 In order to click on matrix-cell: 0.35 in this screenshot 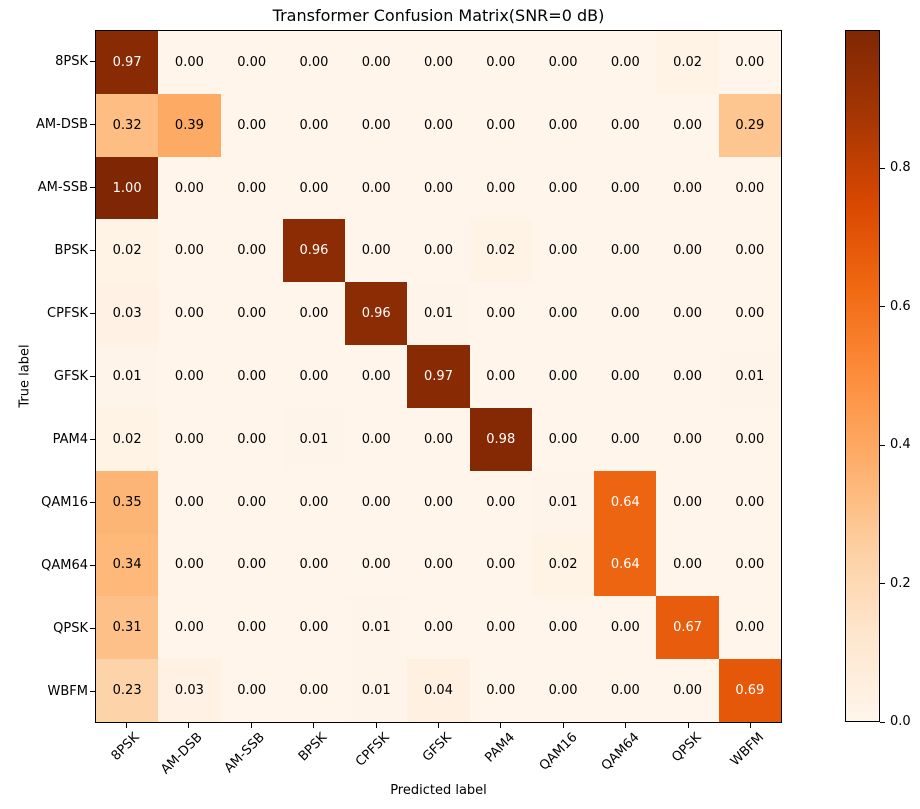, I will do `click(127, 502)`.